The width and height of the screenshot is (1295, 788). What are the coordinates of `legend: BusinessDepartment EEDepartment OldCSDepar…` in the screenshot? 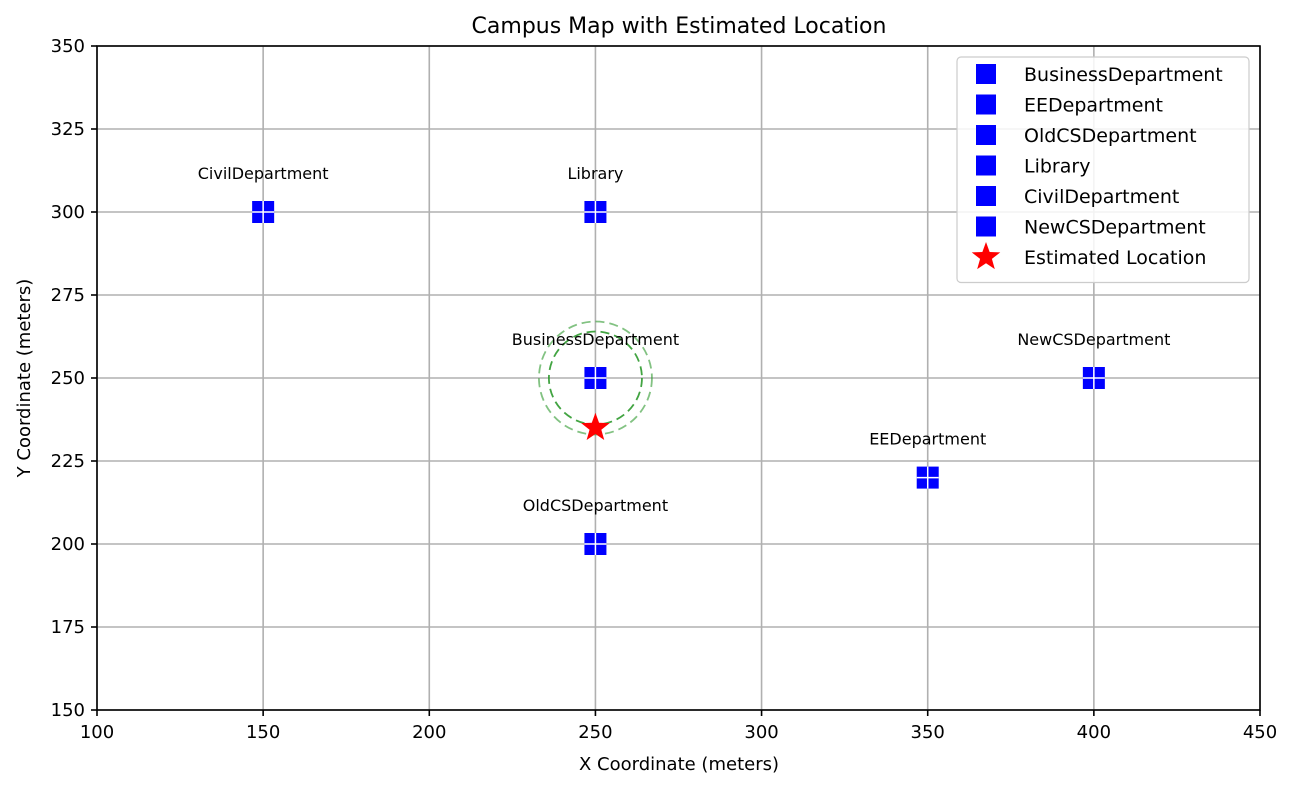 It's located at (1103, 170).